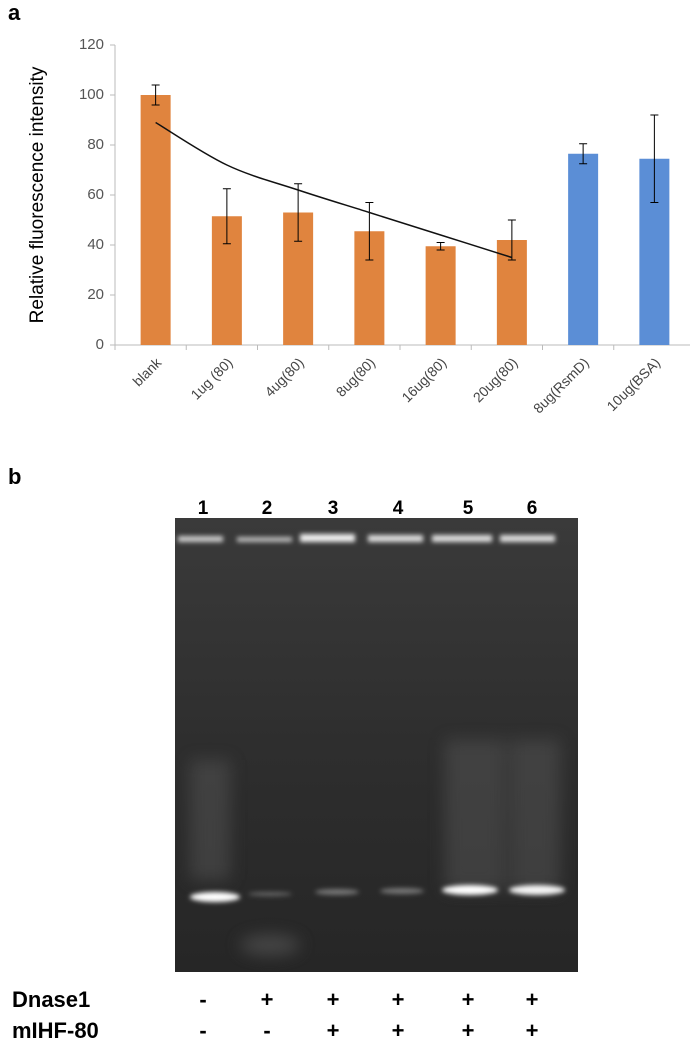  Describe the element at coordinates (423, 379) in the screenshot. I see `x-tick-label: 16ug(80)` at that location.